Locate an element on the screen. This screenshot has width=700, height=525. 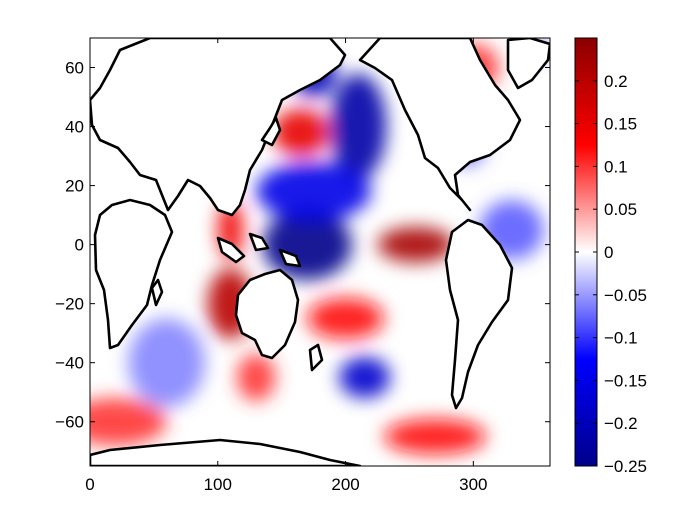
y-tick-label: −20 is located at coordinates (69, 304).